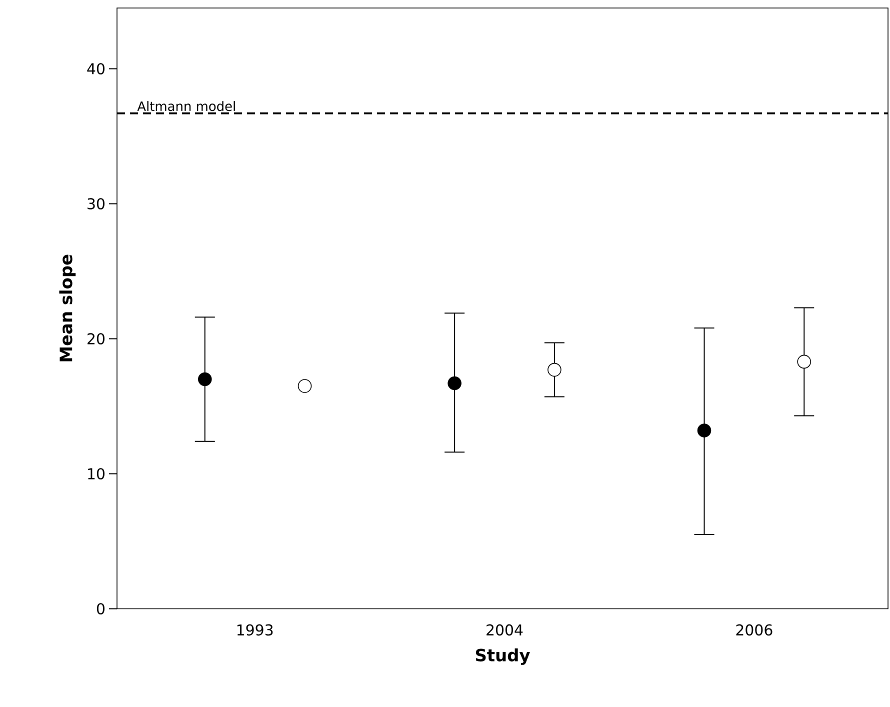  Describe the element at coordinates (96, 474) in the screenshot. I see `y-tick-label: 10` at that location.